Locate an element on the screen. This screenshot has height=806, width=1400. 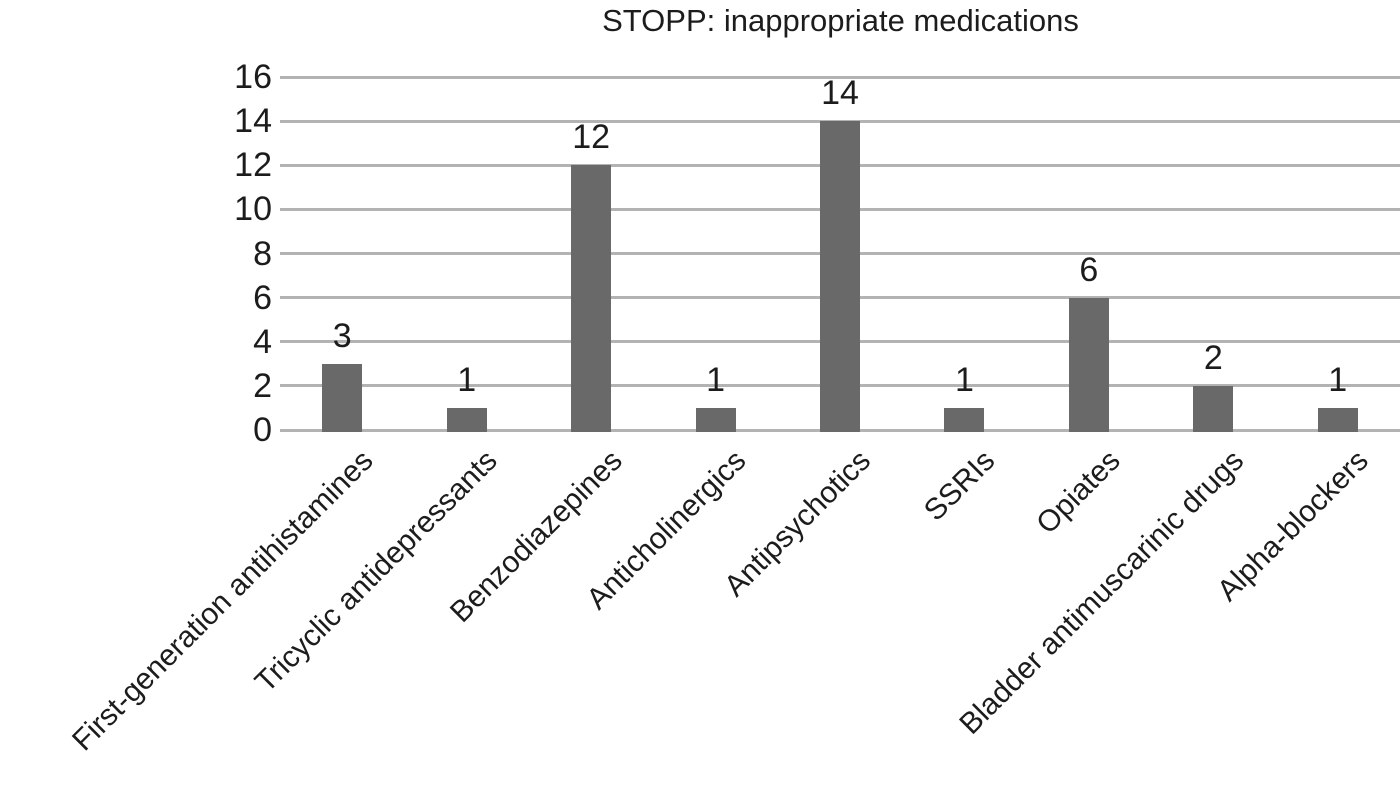
gridline is located at coordinates (840, 77).